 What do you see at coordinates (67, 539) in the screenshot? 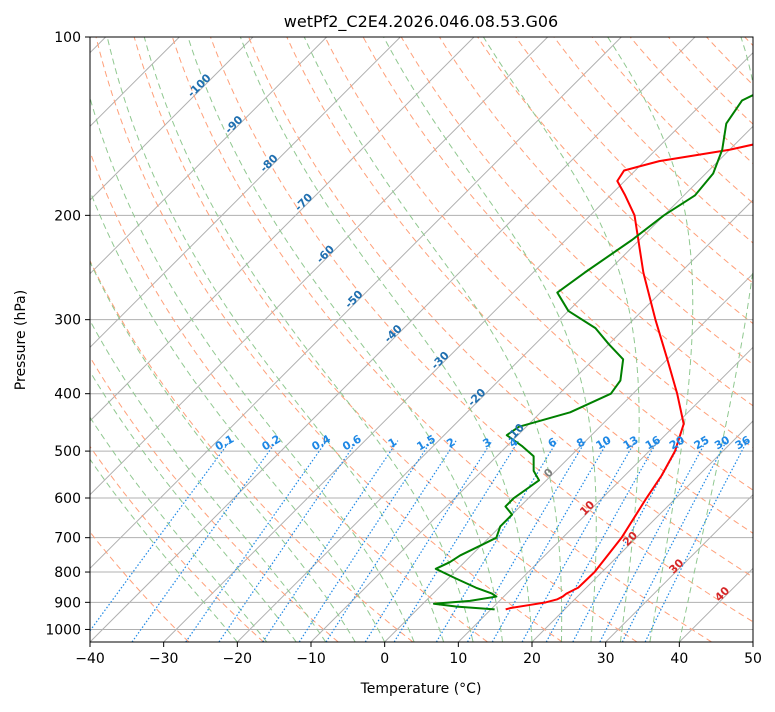
I see `y-tick-label: 700` at bounding box center [67, 539].